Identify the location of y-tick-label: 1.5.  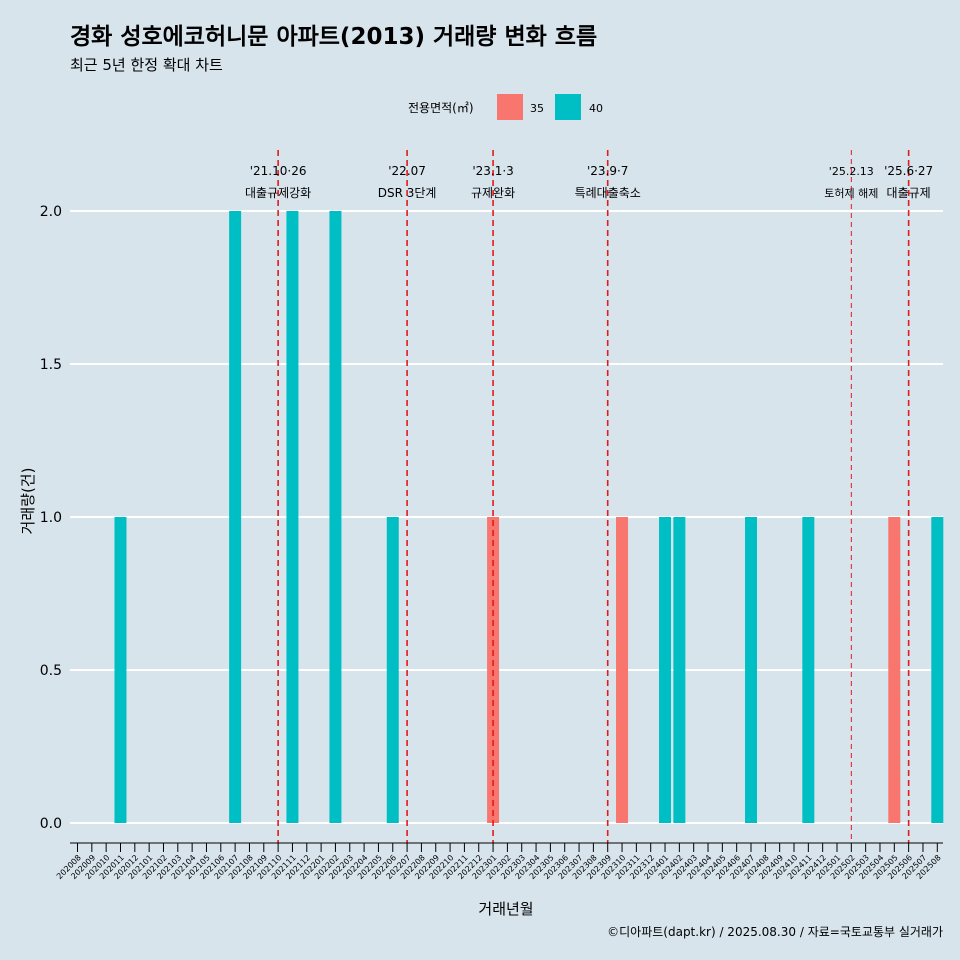
(51, 365).